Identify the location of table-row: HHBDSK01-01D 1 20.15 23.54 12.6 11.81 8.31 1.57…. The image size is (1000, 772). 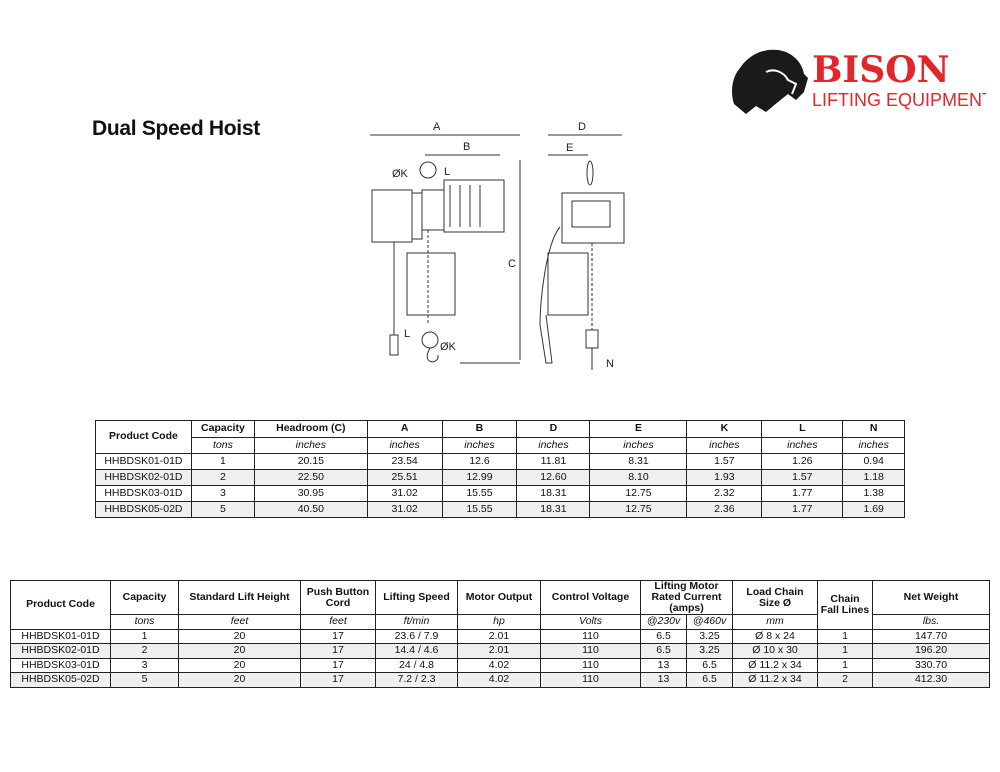
(500, 461).